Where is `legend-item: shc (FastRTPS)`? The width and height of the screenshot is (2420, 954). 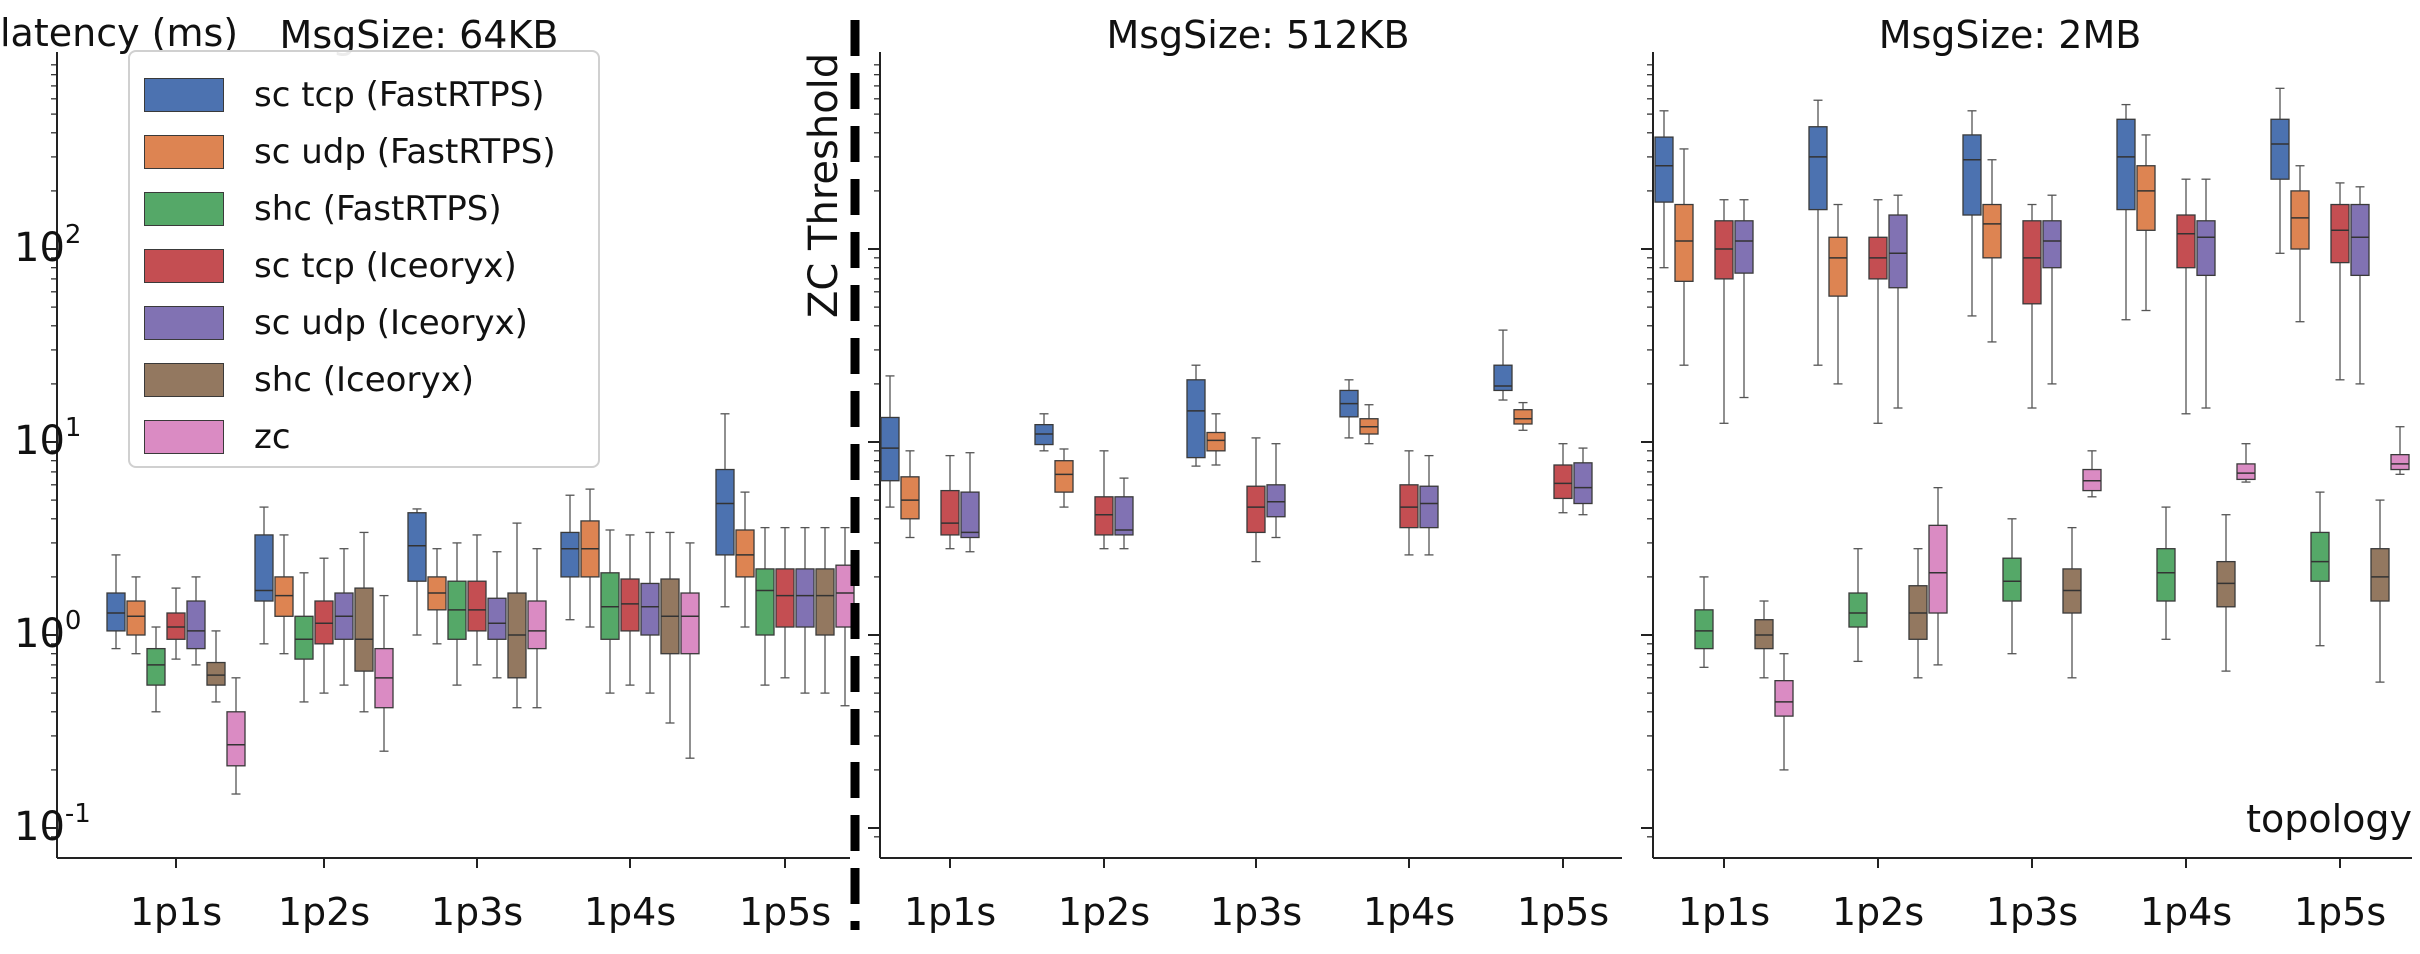
legend-item: shc (FastRTPS) is located at coordinates (371, 208).